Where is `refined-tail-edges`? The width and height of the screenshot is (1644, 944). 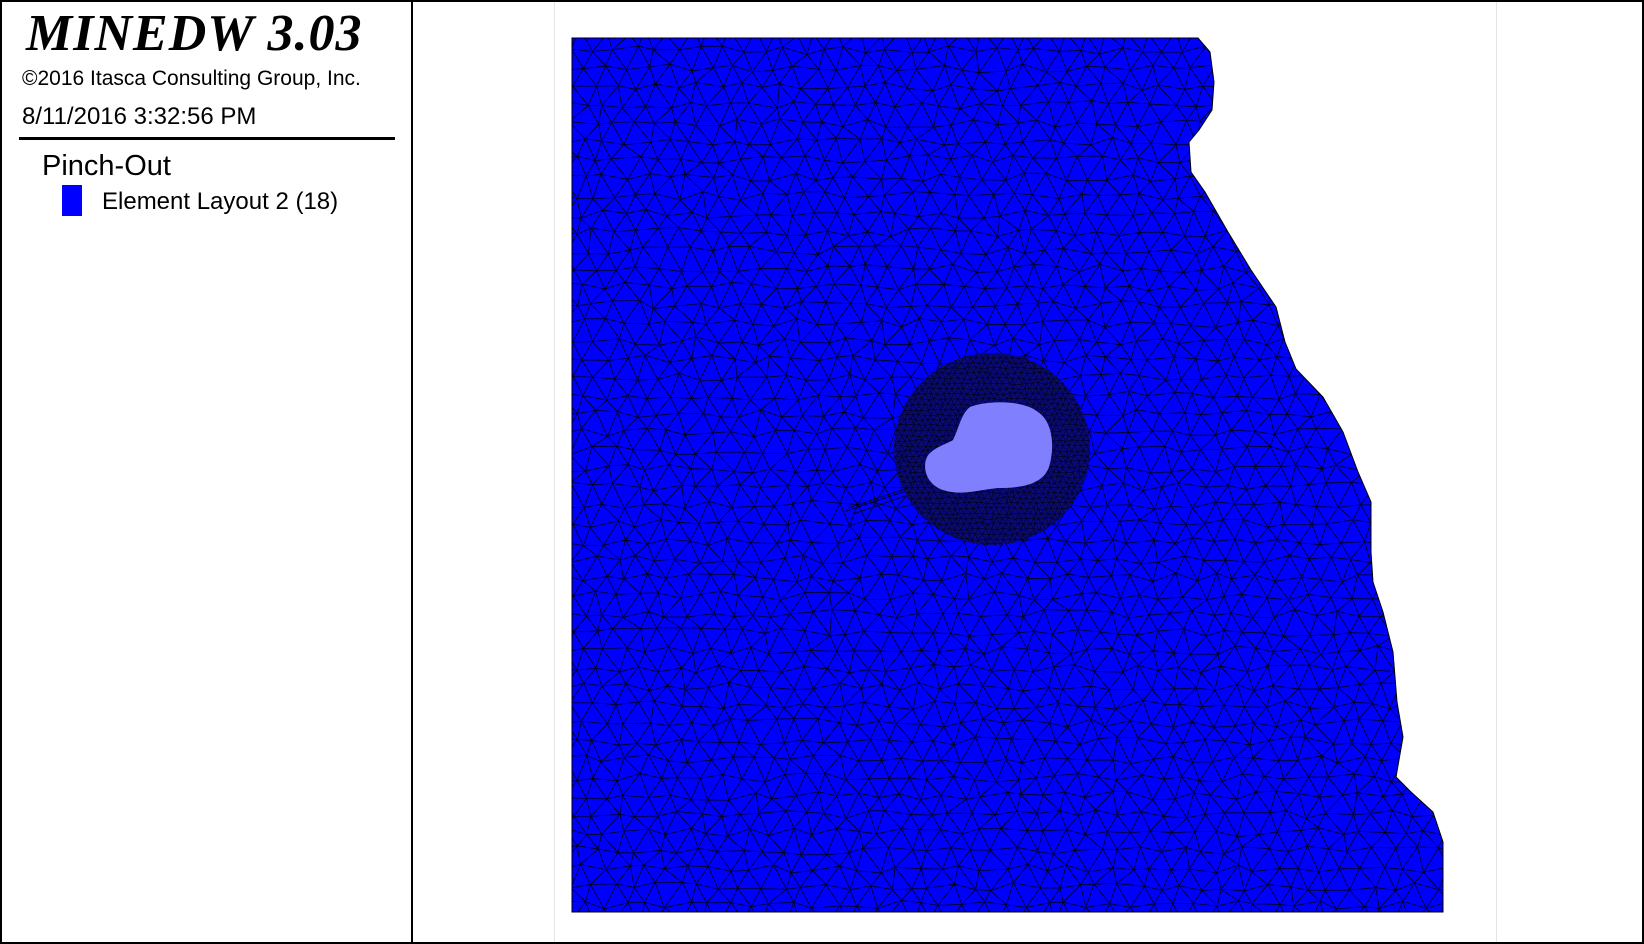
refined-tail-edges is located at coordinates (875, 501).